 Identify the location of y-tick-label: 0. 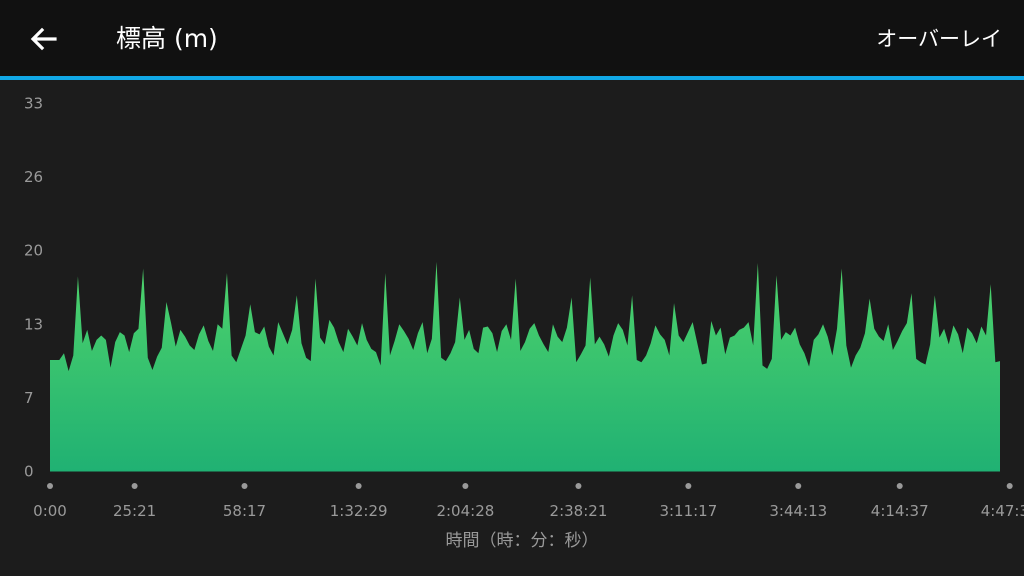
(29, 472).